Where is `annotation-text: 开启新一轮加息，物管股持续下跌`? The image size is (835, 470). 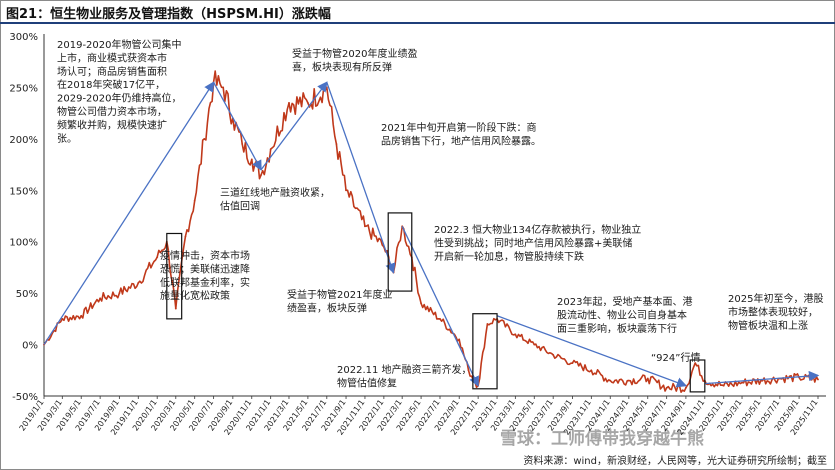 annotation-text: 开启新一轮加息，物管股持续下跌 is located at coordinates (509, 256).